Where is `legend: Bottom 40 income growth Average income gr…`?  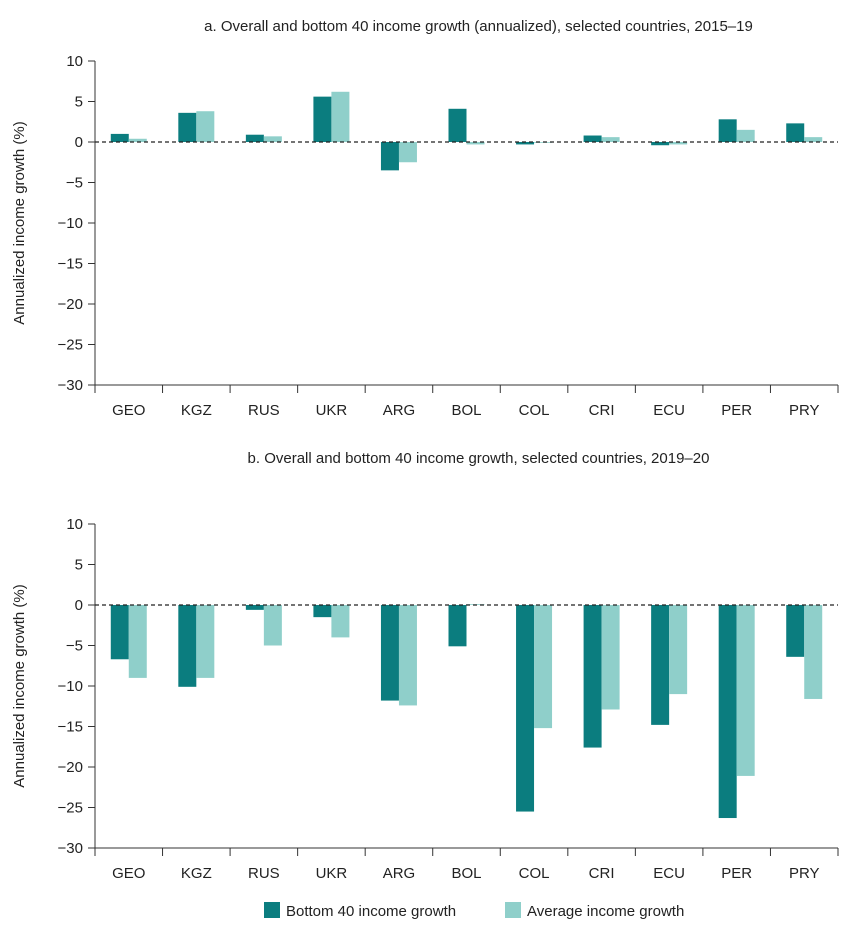 legend: Bottom 40 income growth Average income gr… is located at coordinates (474, 911).